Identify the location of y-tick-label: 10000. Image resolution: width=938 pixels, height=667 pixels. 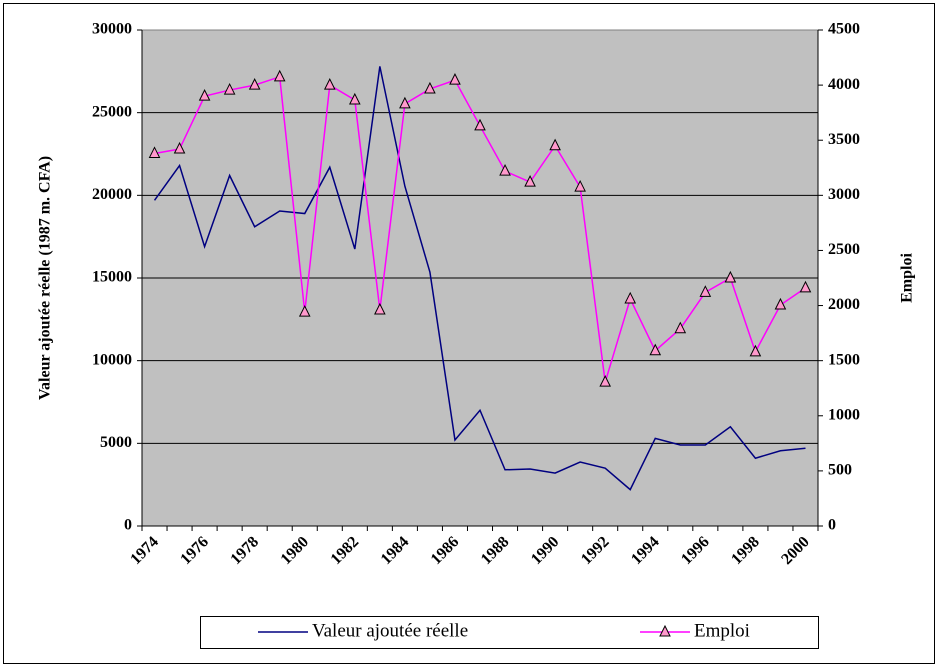
(112, 359).